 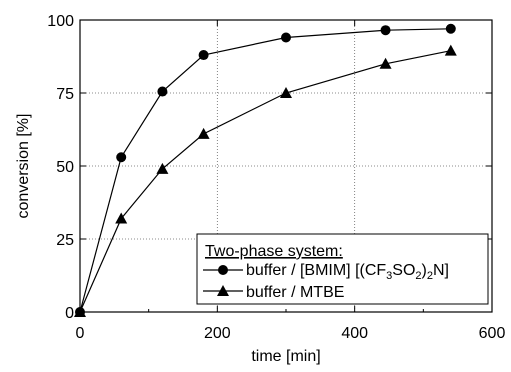 I want to click on legend-label-bmim: buffer / [BMIM] [(CF3SO2)2N], so click(x=347, y=272).